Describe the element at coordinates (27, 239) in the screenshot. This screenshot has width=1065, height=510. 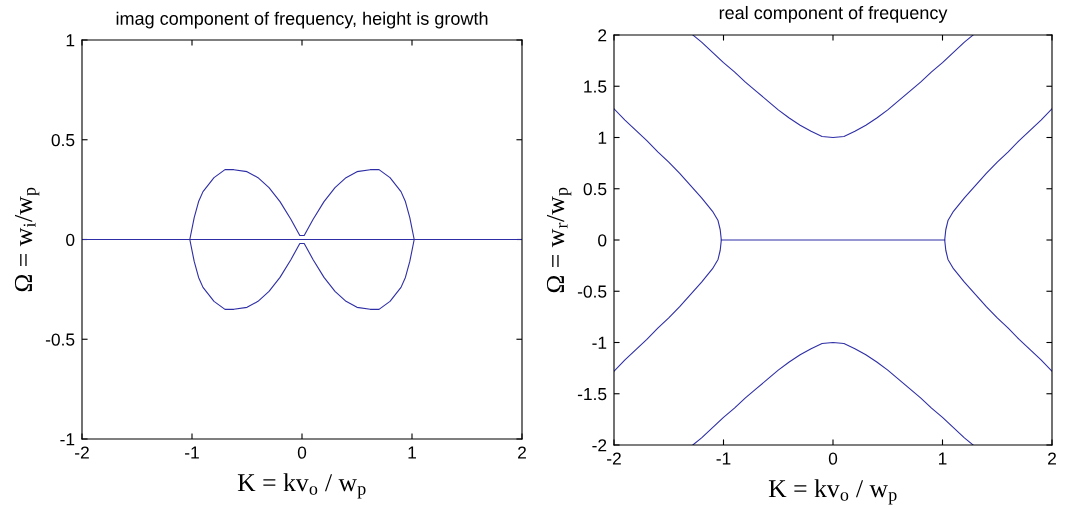
I see `y-axis-title: Ω = w$_{i}$/w$_{p}$` at that location.